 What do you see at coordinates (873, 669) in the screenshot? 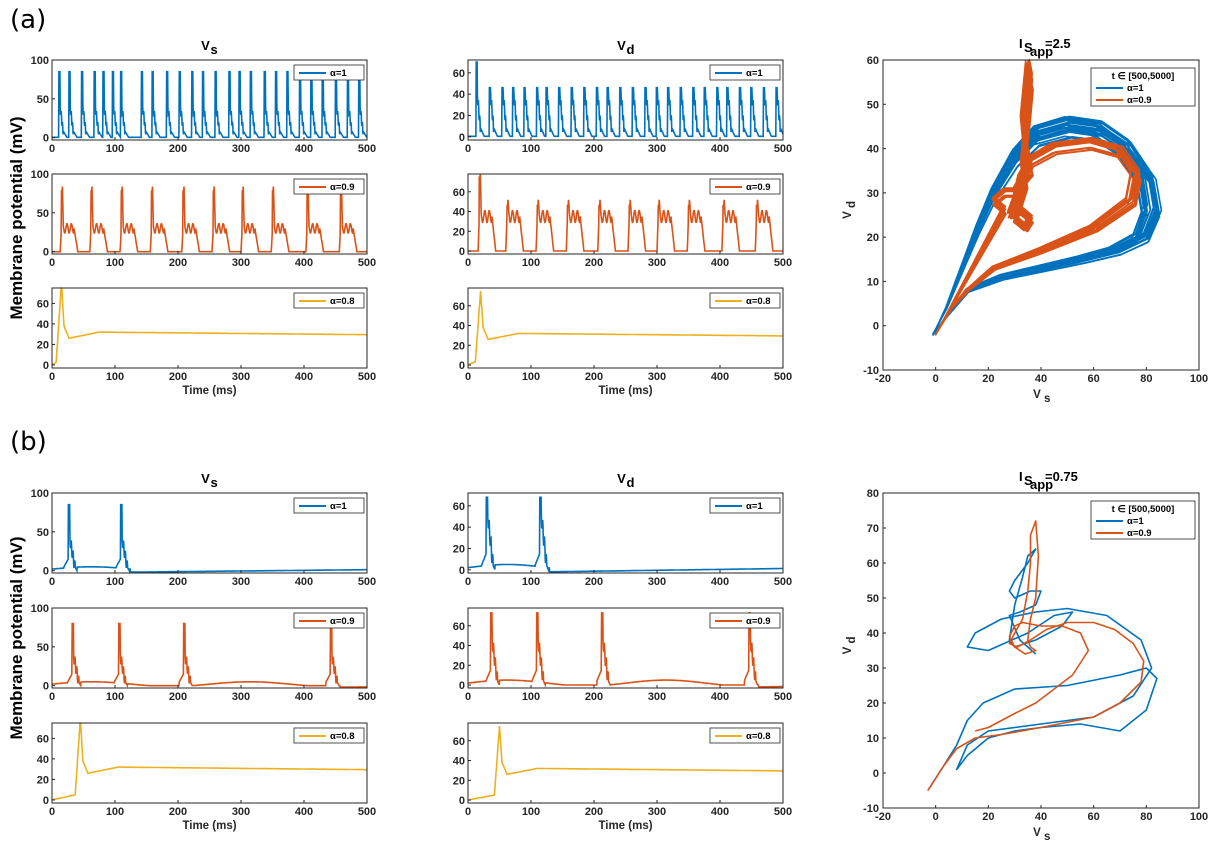
I see `y-tick-label: 30` at bounding box center [873, 669].